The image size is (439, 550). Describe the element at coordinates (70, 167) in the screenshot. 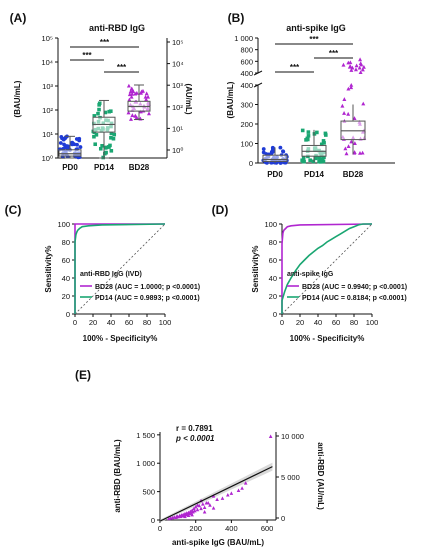

I see `x-tick-label-a: PD0` at that location.